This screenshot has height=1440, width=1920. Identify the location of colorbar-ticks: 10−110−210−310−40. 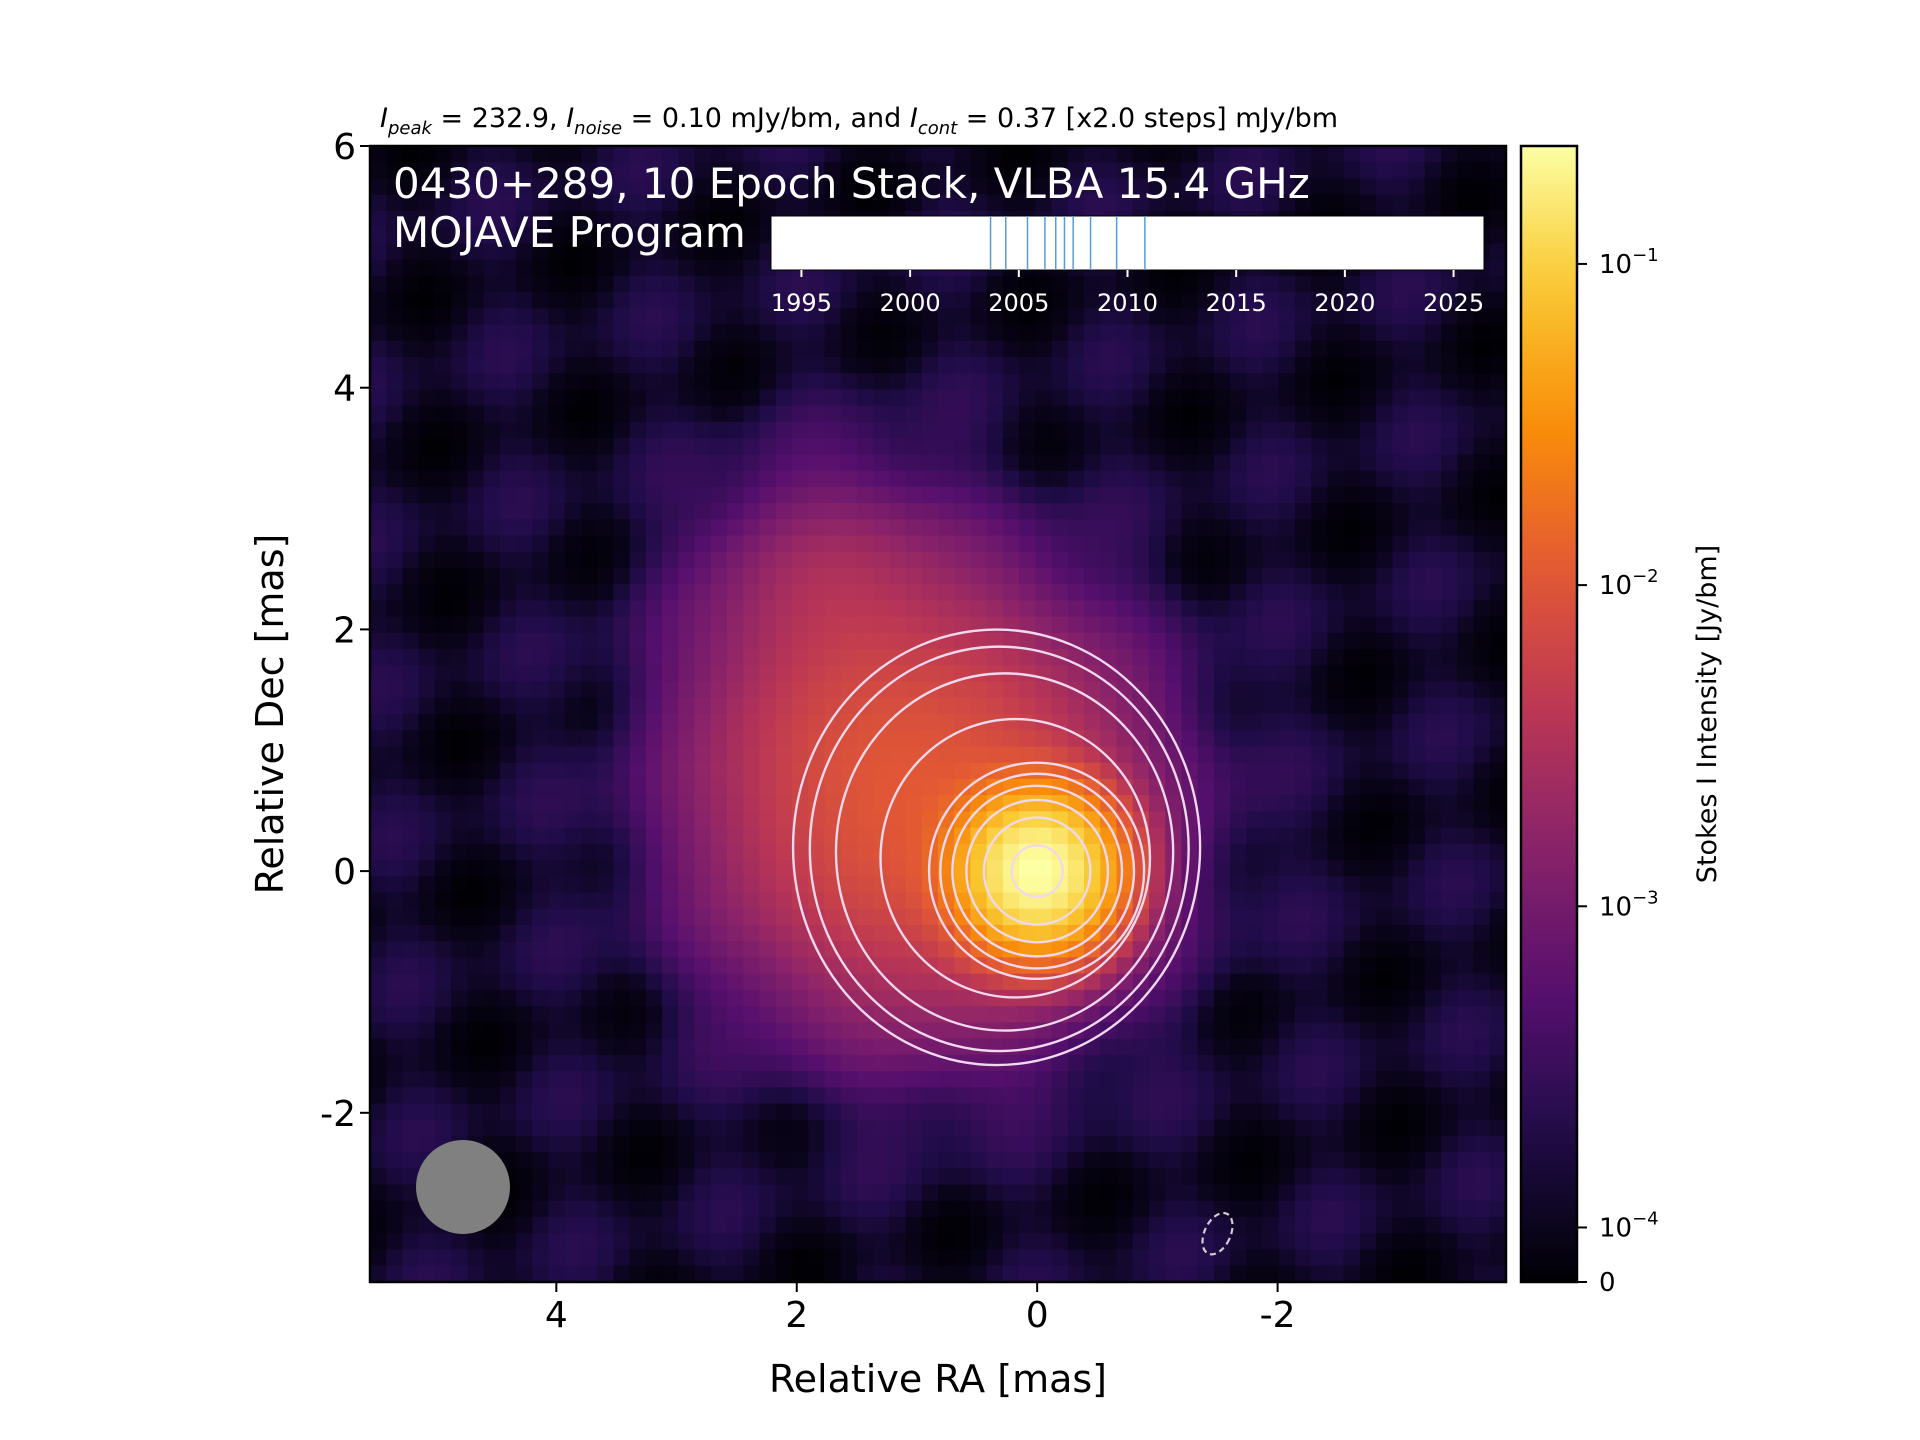
(1618, 771).